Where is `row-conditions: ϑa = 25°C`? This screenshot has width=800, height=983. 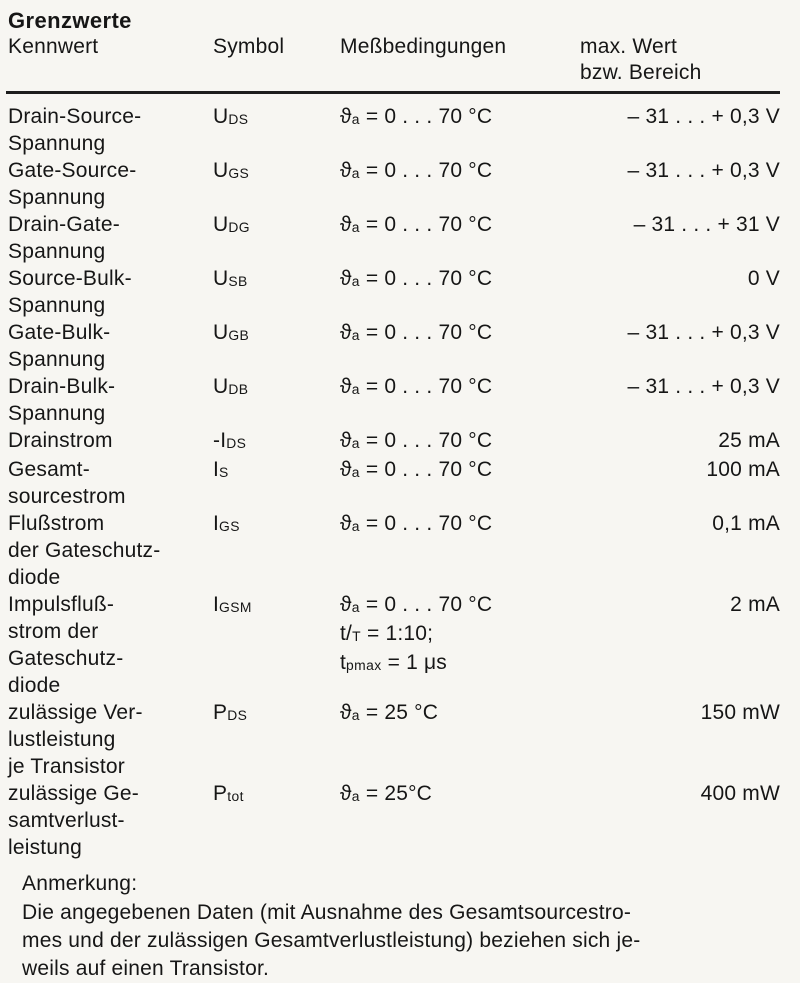 row-conditions: ϑa = 25°C is located at coordinates (386, 793).